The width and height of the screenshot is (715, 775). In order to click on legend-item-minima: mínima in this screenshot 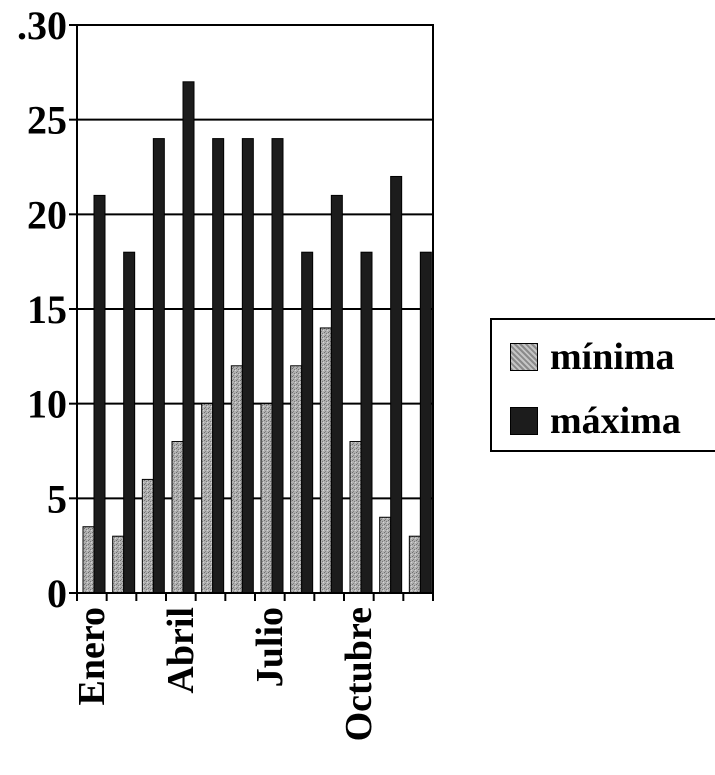, I will do `click(592, 357)`.